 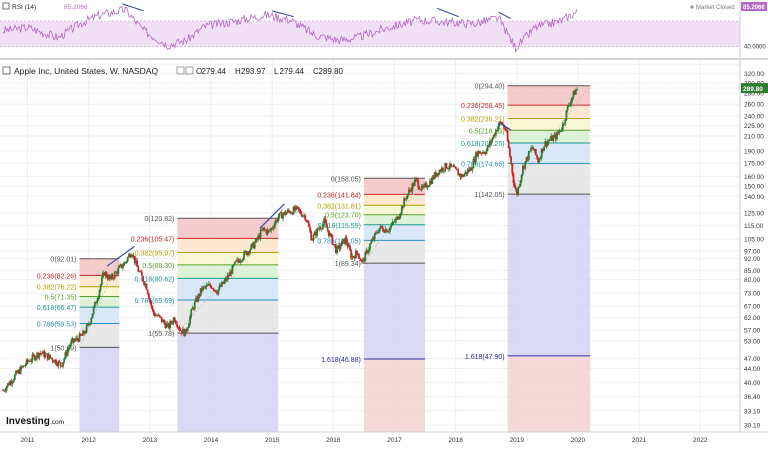 I want to click on rsi-tick-label: 40.0000, so click(x=755, y=47).